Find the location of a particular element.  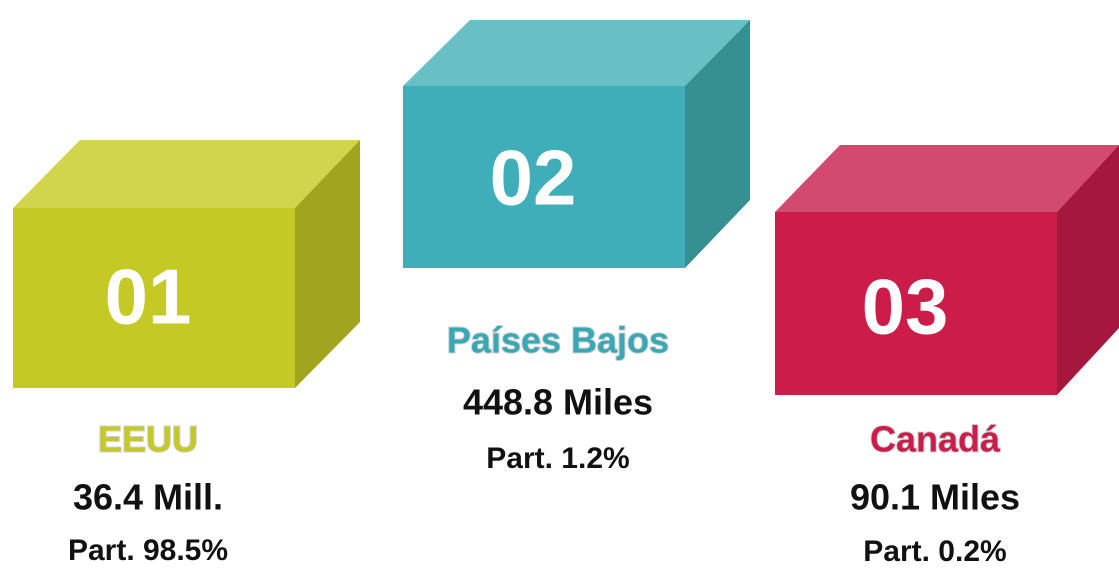

amount: 90.1 Miles is located at coordinates (935, 497).